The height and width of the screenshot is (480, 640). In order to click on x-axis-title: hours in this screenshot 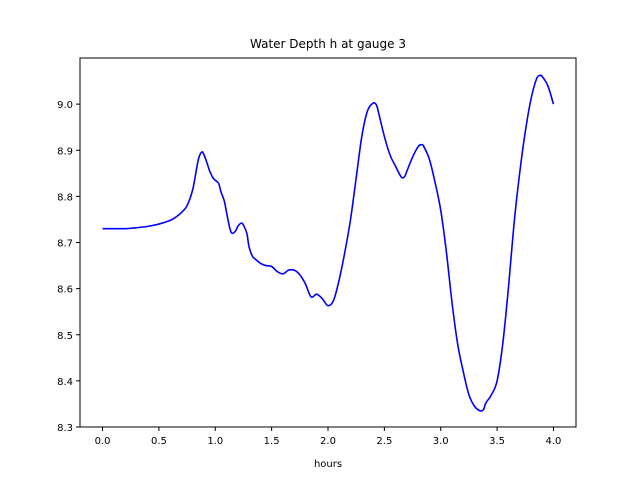, I will do `click(328, 464)`.